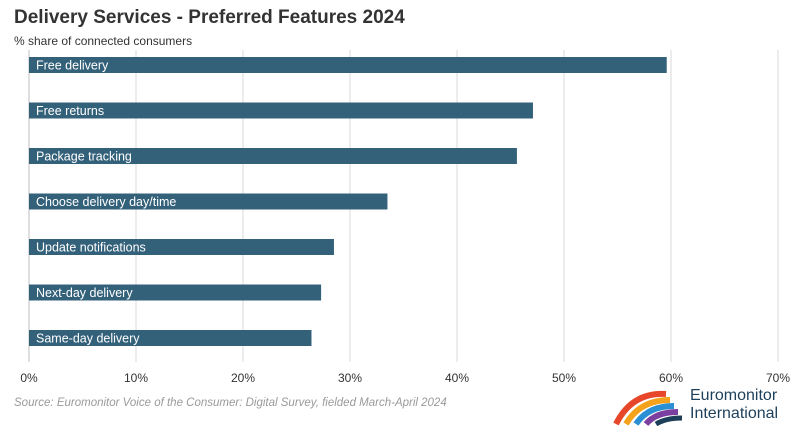  Describe the element at coordinates (671, 378) in the screenshot. I see `x-tick-label: 60%` at that location.